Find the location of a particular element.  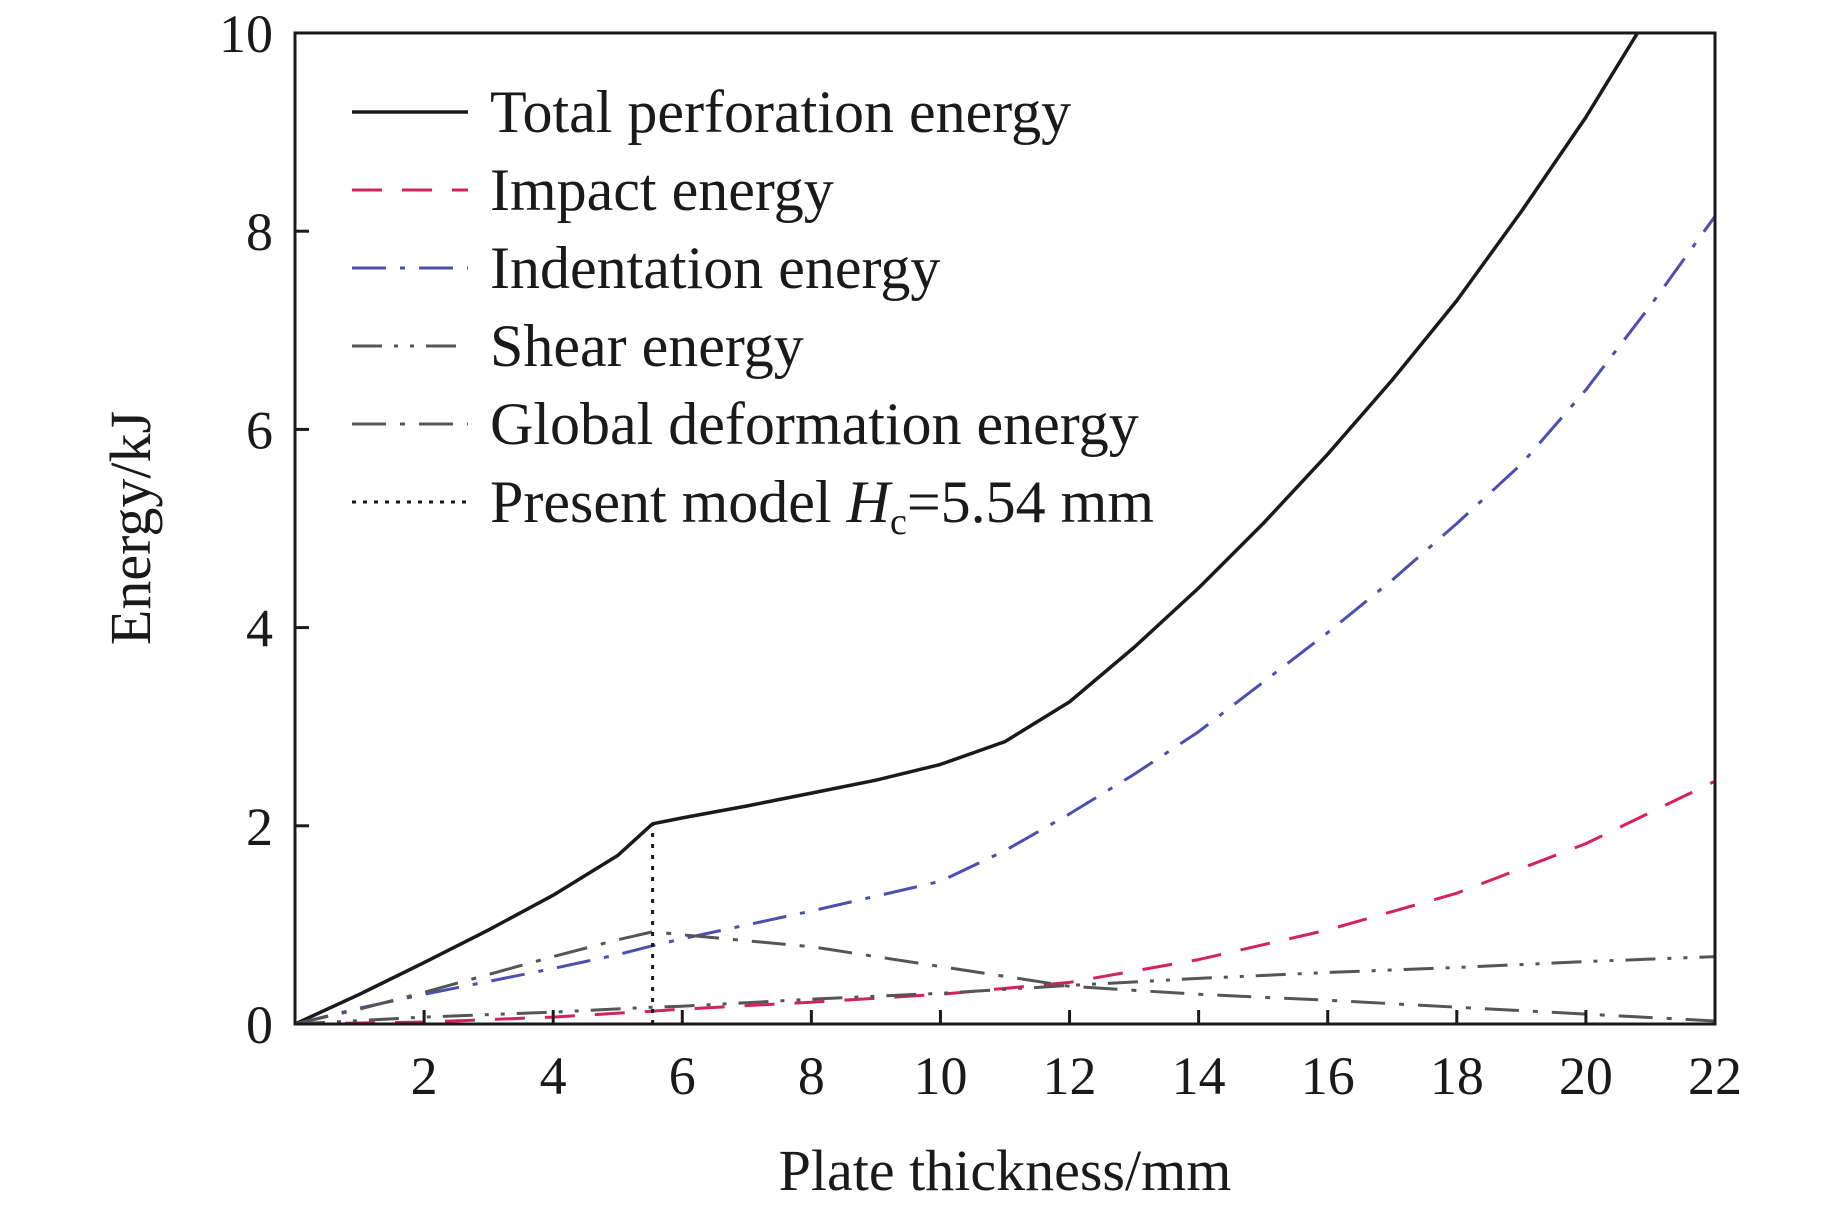

y-tick-label: 10 is located at coordinates (246, 34).